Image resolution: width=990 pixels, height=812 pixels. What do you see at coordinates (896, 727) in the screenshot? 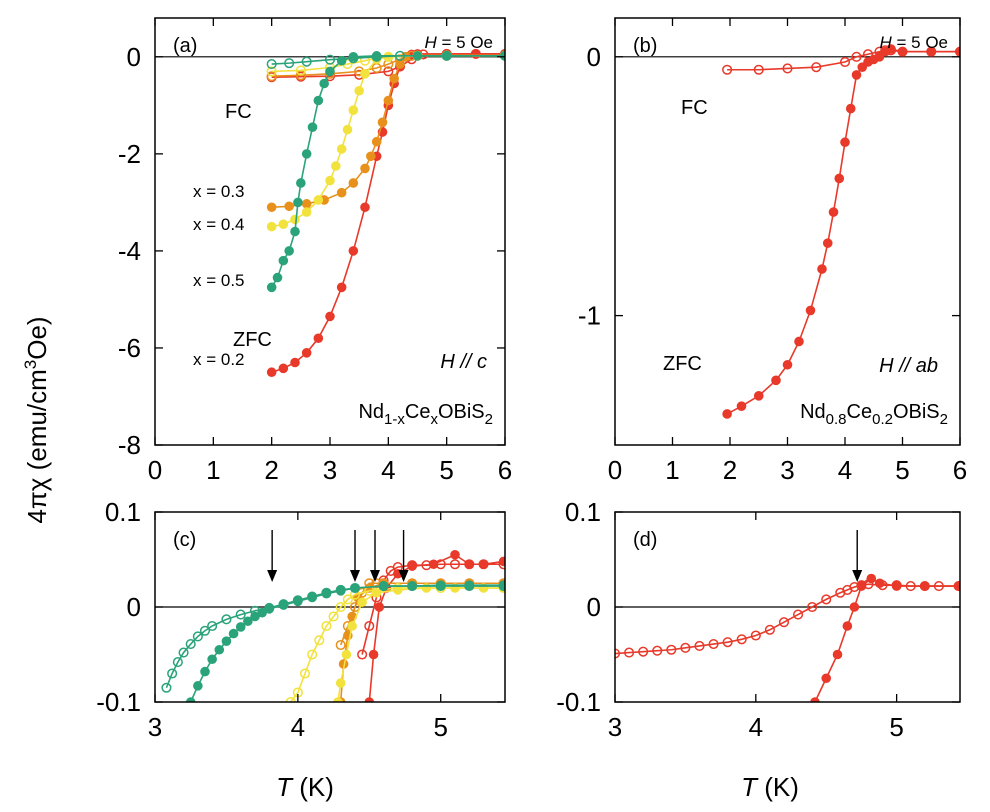
I see `x-tick-label-2: 5` at bounding box center [896, 727].